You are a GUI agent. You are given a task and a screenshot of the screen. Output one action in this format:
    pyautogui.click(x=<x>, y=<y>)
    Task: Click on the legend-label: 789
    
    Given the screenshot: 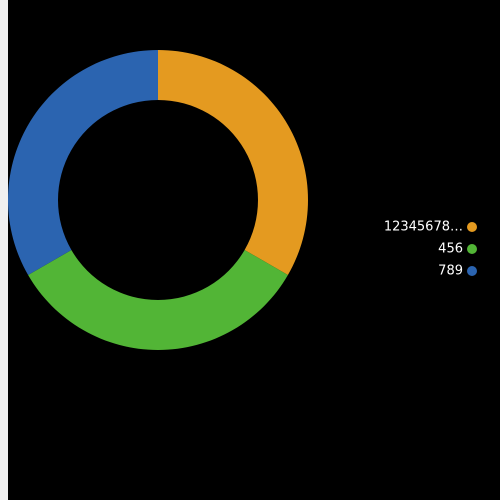 What is the action you would take?
    pyautogui.click(x=450, y=271)
    